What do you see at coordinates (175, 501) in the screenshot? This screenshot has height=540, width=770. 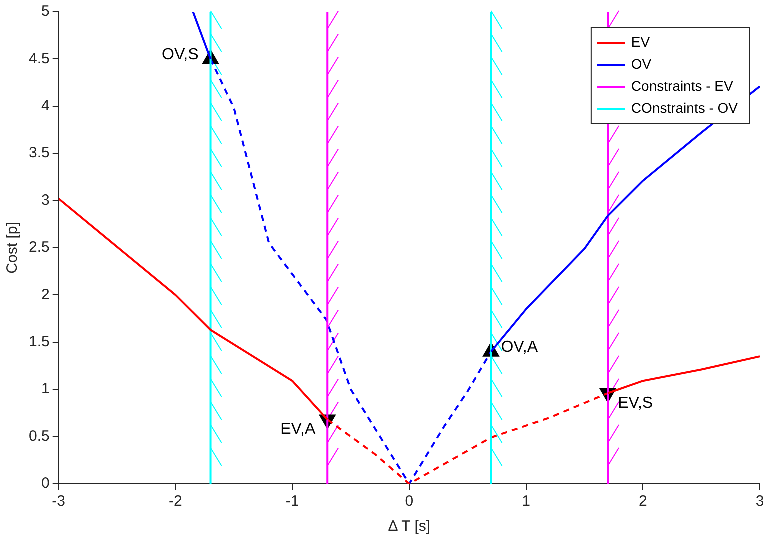 I see `x-tick-label: -2` at bounding box center [175, 501].